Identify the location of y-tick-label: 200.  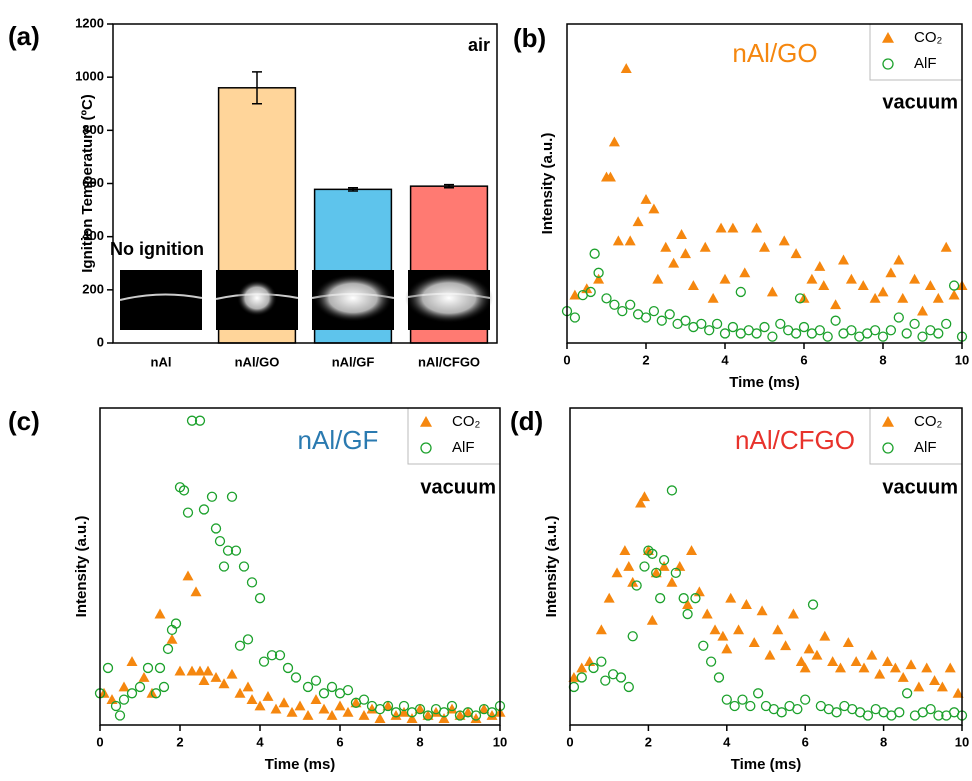
(93, 288).